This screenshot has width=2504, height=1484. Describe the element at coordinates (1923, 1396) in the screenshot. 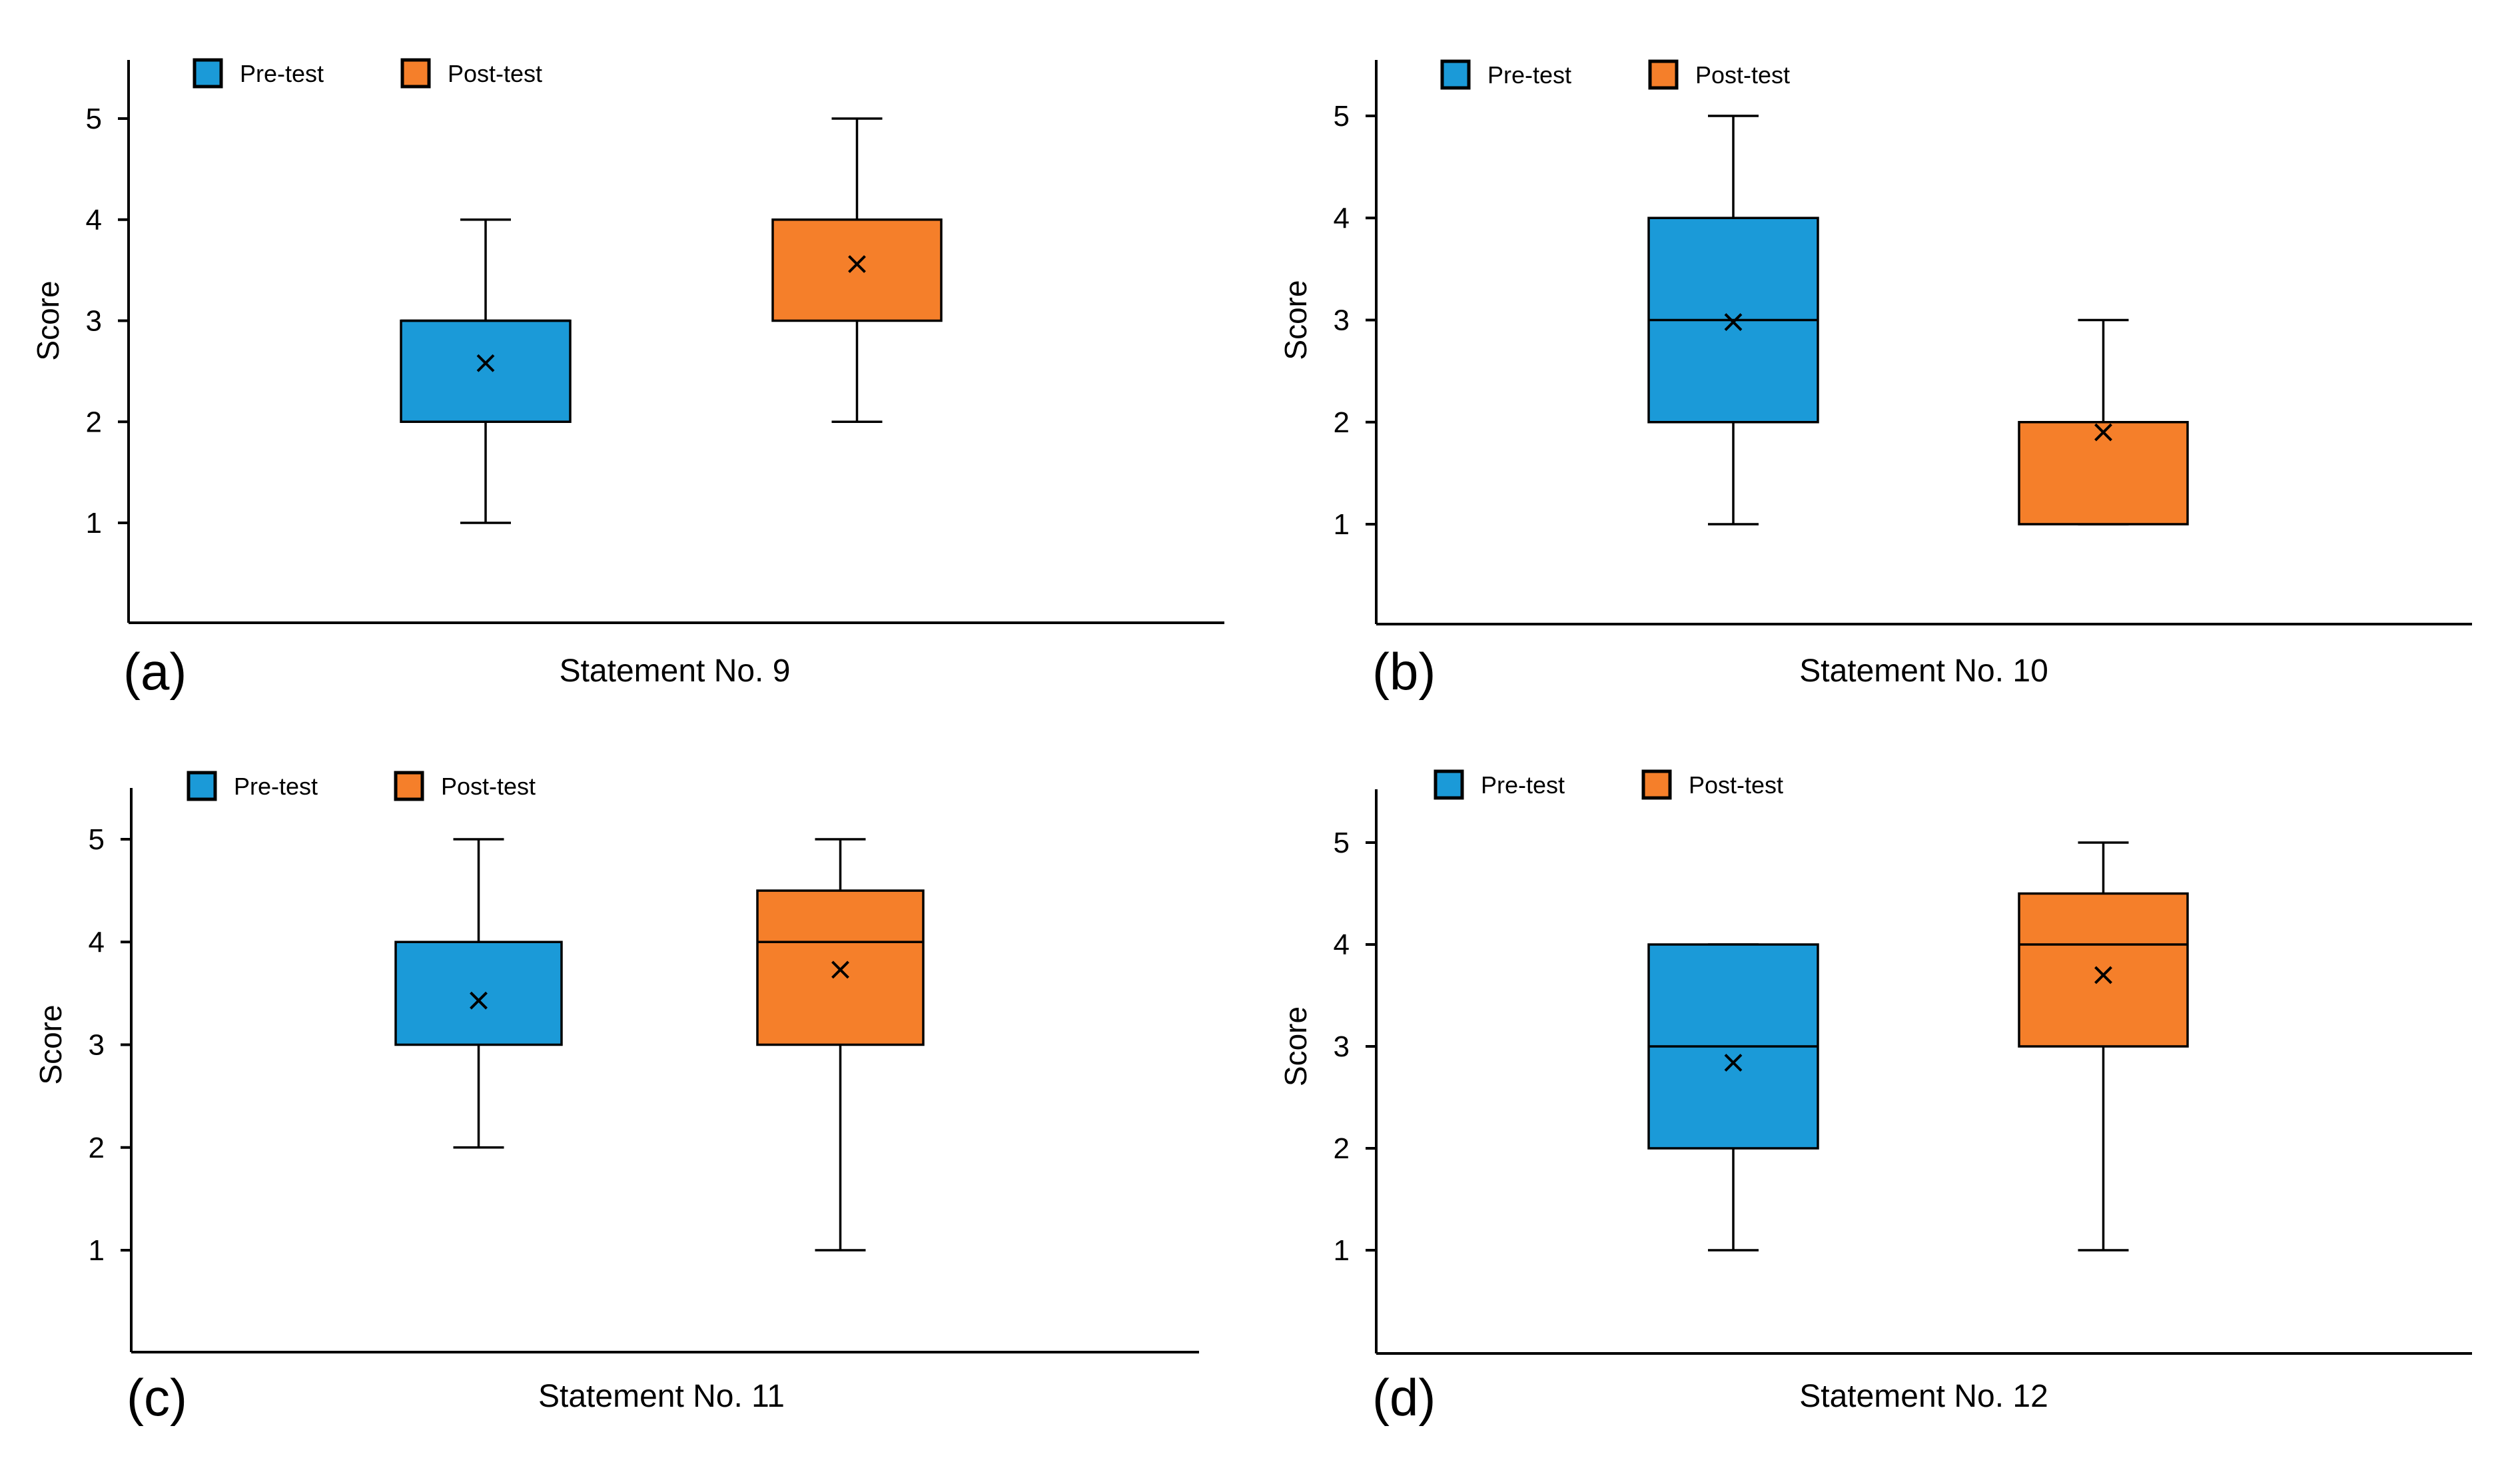

I see `x-axis-label: Statement No. 12` at that location.